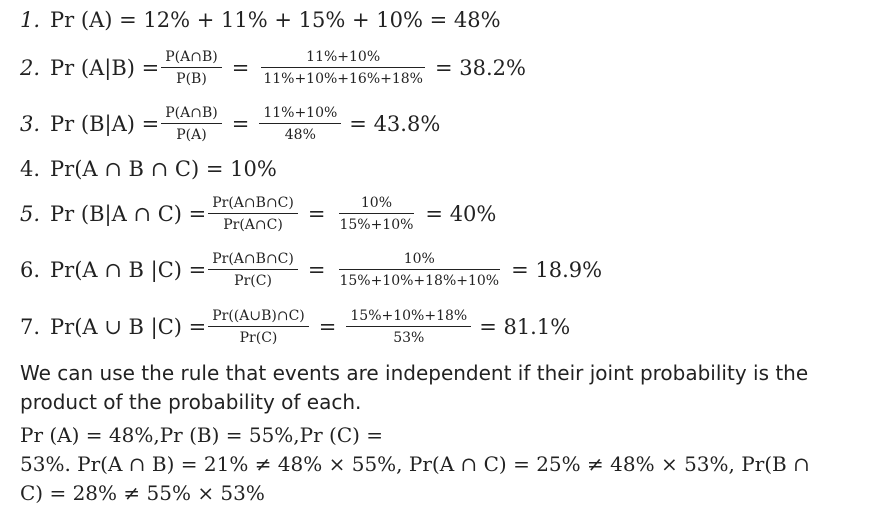 This screenshot has width=892, height=513. What do you see at coordinates (202, 435) in the screenshot?
I see `check-line-1: Pr (A) = 48%,Pr (B) = 55%,Pr (C) =` at bounding box center [202, 435].